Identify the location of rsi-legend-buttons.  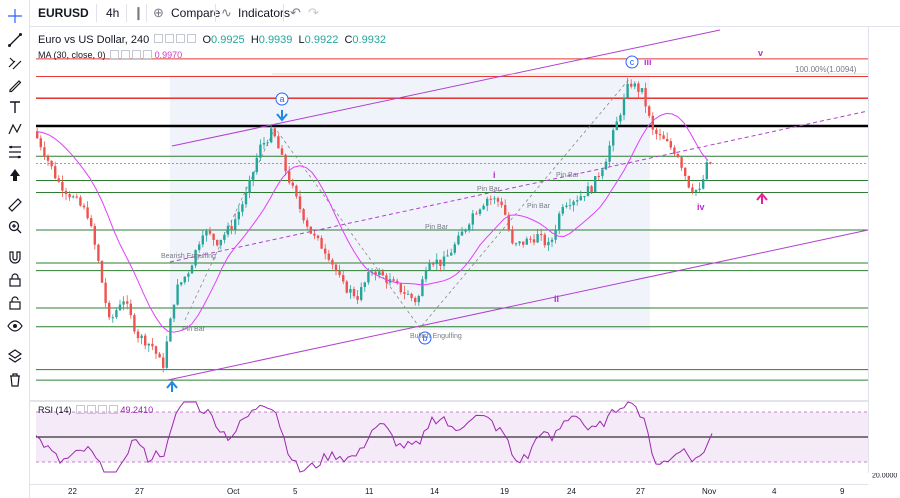
(96, 410).